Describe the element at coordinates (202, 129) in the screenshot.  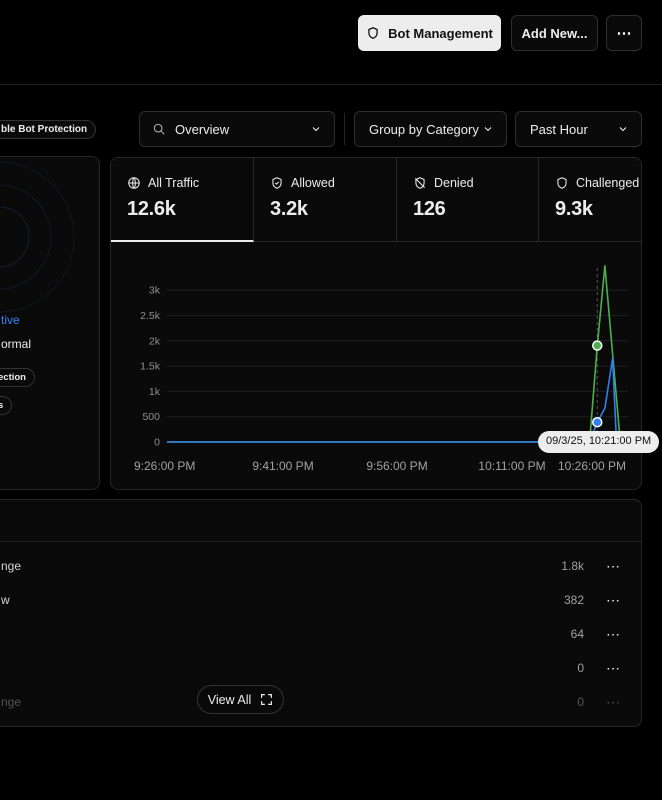
I see `view-select-value: Overview` at that location.